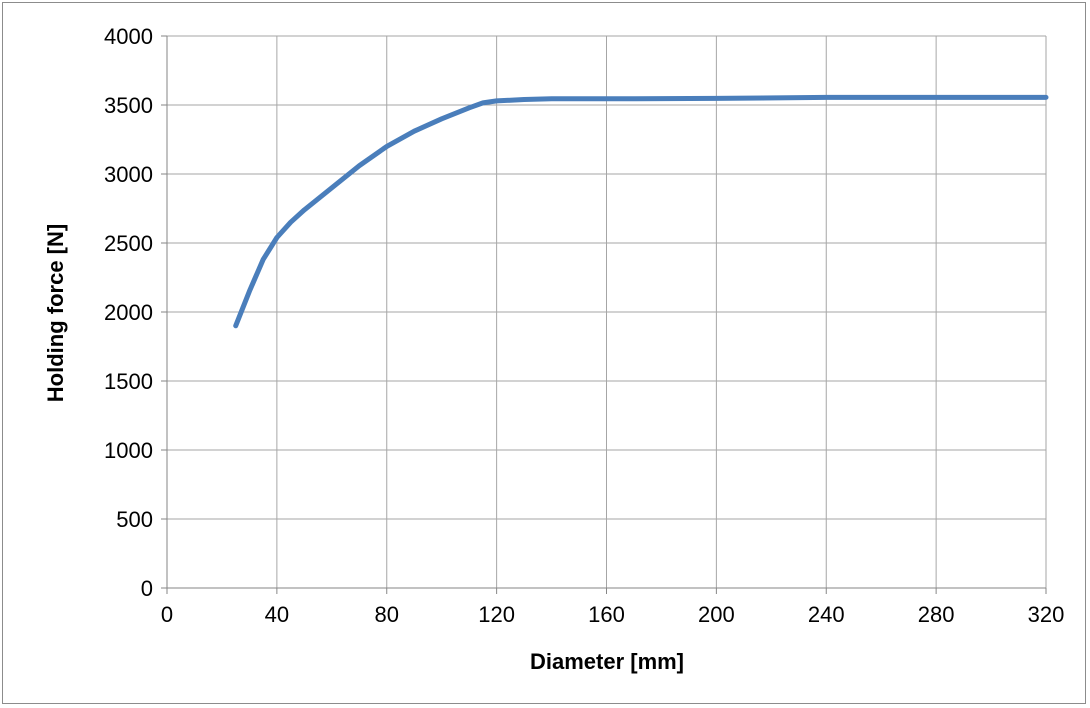 Image resolution: width=1090 pixels, height=708 pixels. I want to click on y-tick-label-1: 500, so click(134, 519).